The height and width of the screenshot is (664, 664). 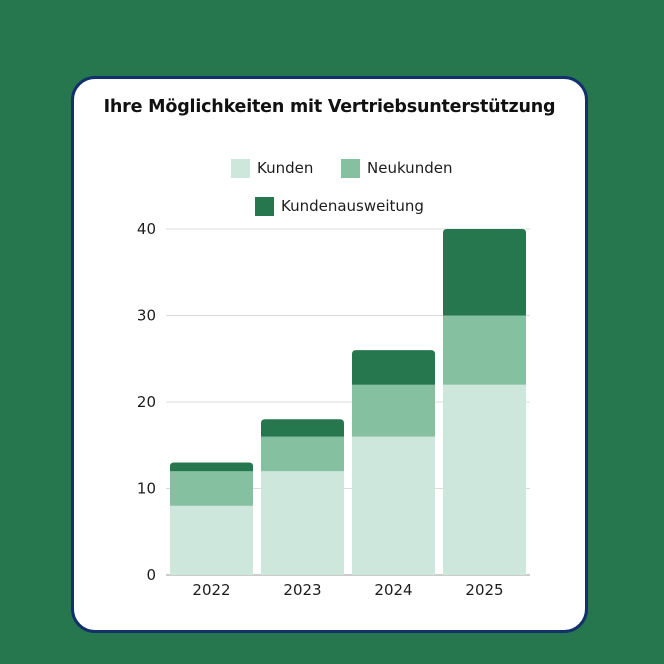 I want to click on legend-item-kundenausweitung: Kundenausweitung, so click(x=339, y=206).